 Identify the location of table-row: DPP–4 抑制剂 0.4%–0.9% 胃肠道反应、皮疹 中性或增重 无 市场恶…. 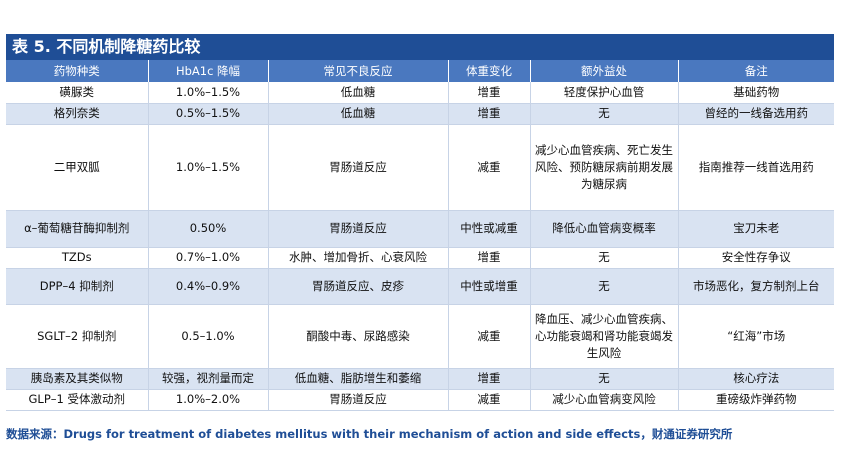
(420, 286).